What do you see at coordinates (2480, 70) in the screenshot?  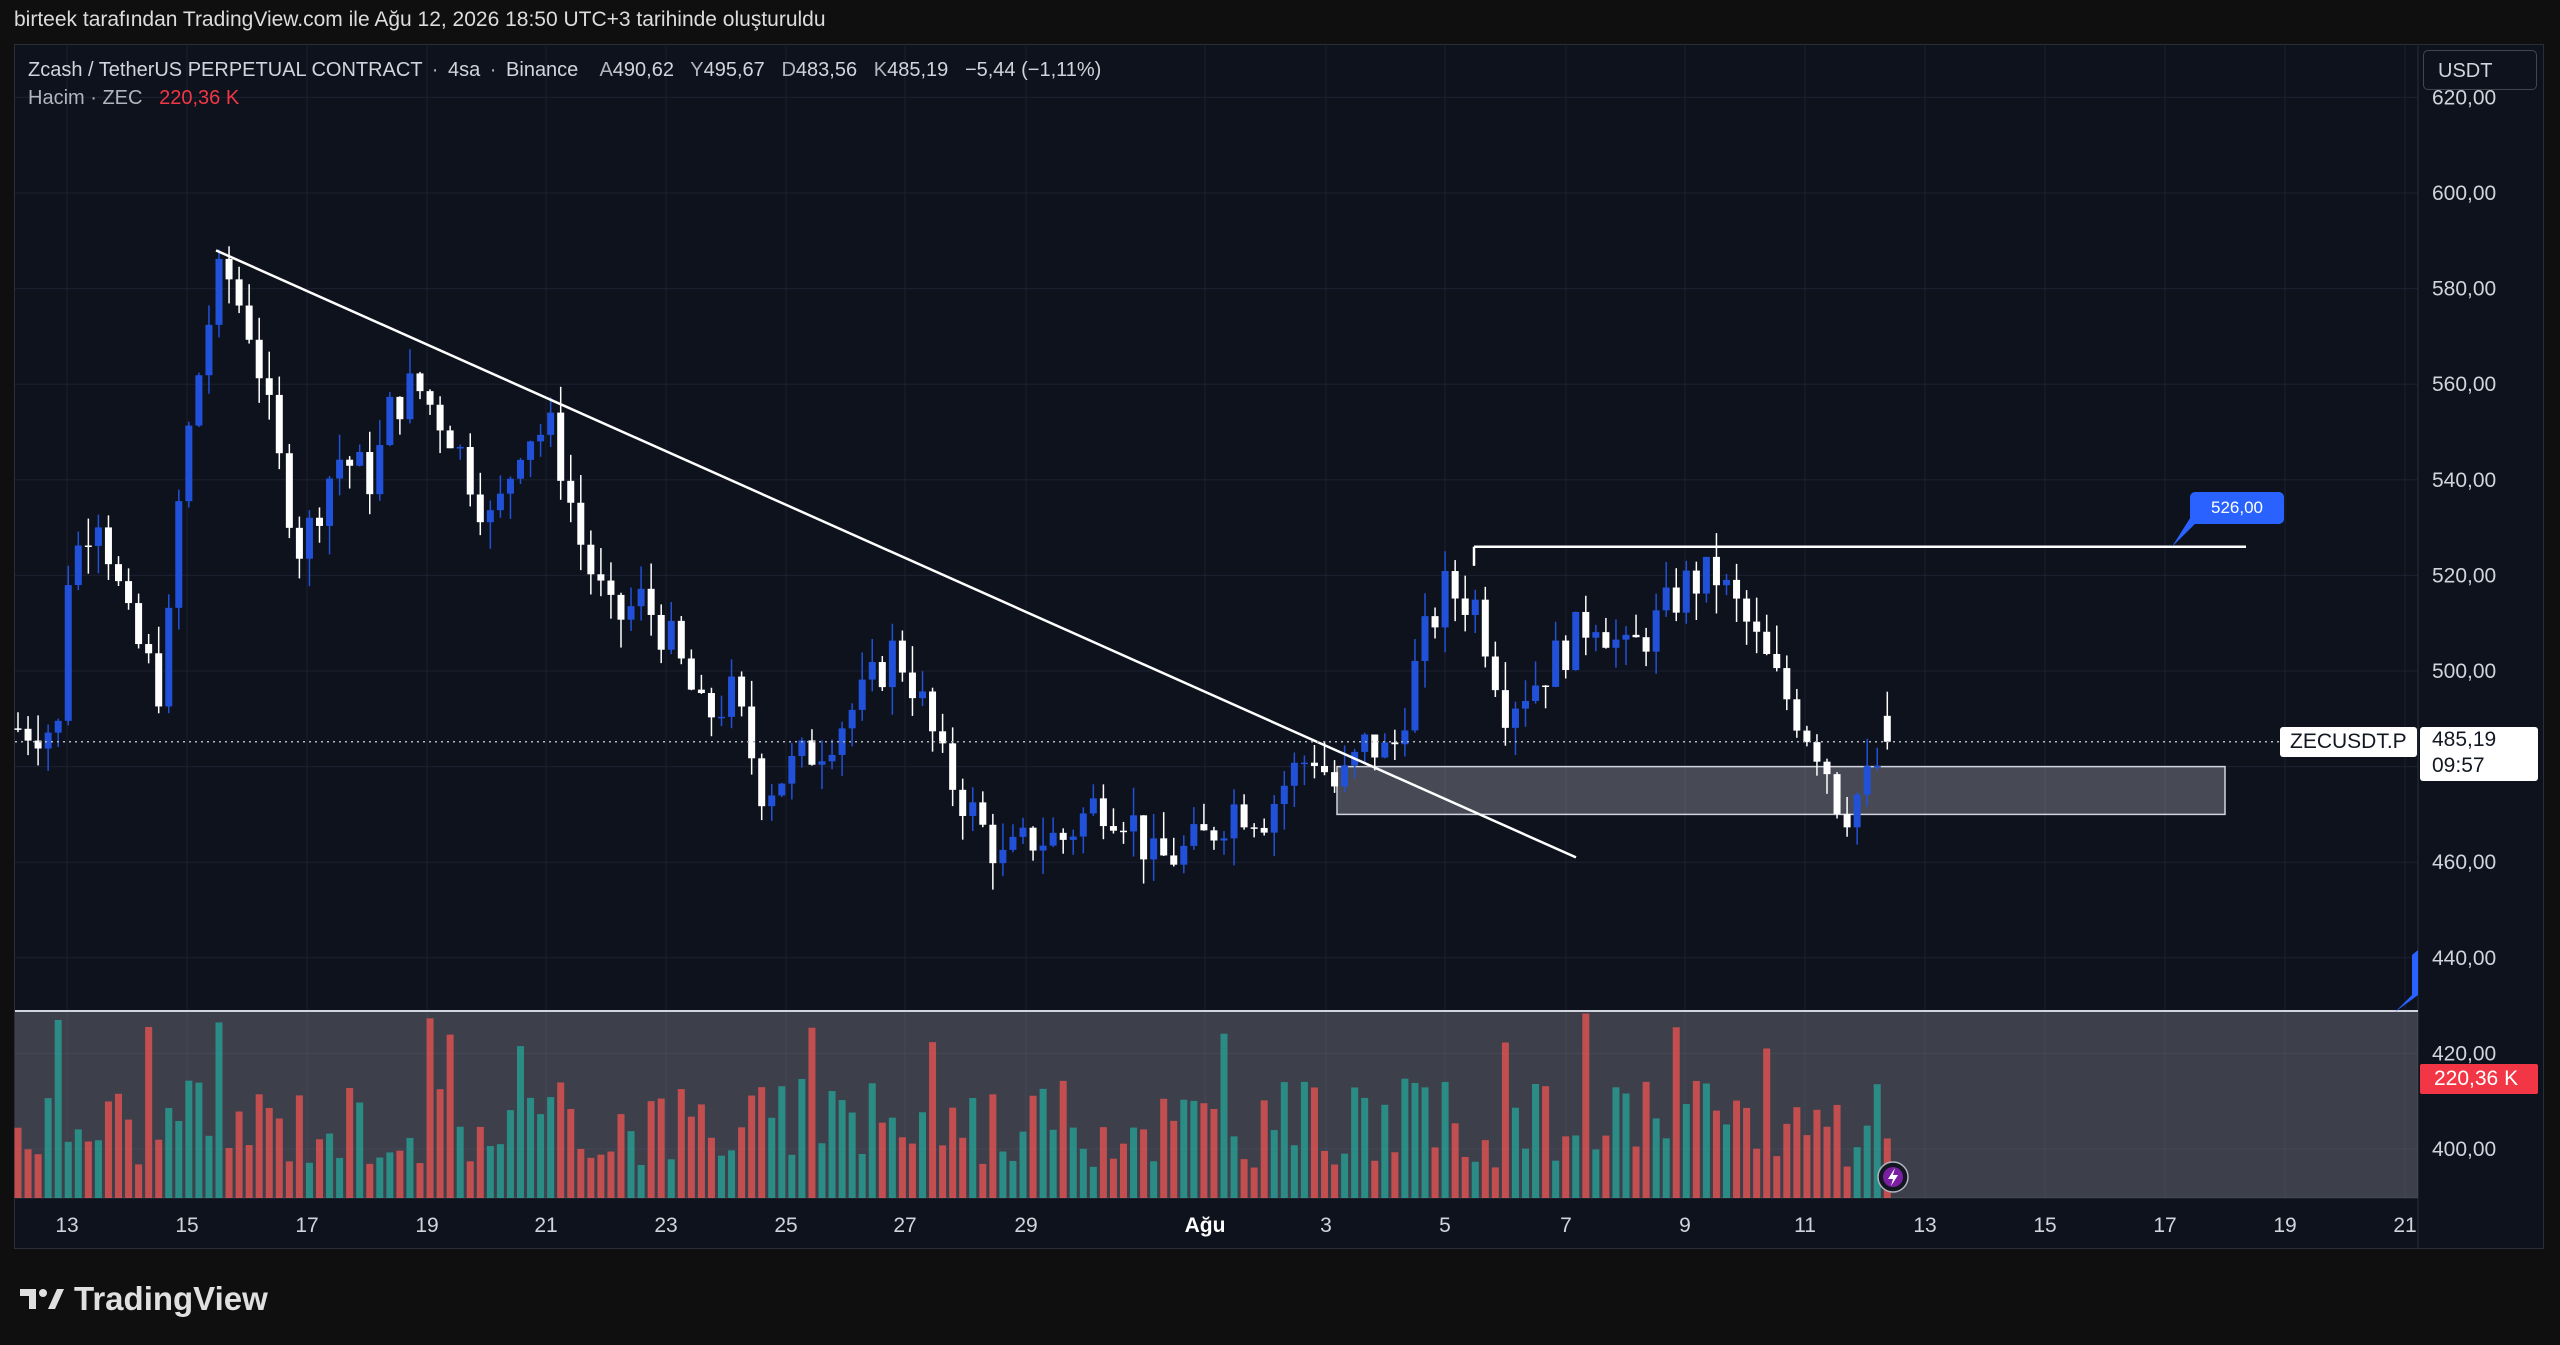 I see `currency-button: USDT` at bounding box center [2480, 70].